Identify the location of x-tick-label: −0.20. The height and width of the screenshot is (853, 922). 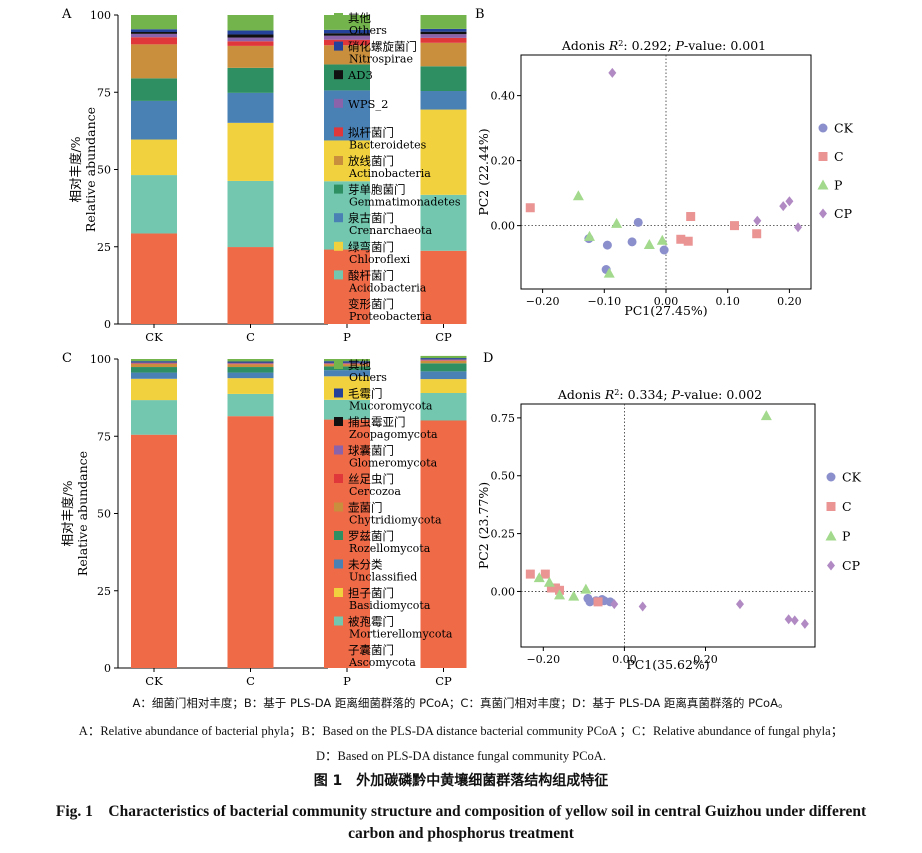
(543, 659).